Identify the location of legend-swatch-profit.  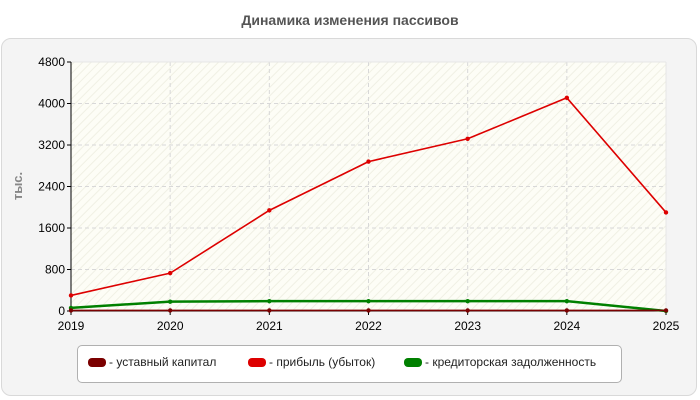
(257, 362).